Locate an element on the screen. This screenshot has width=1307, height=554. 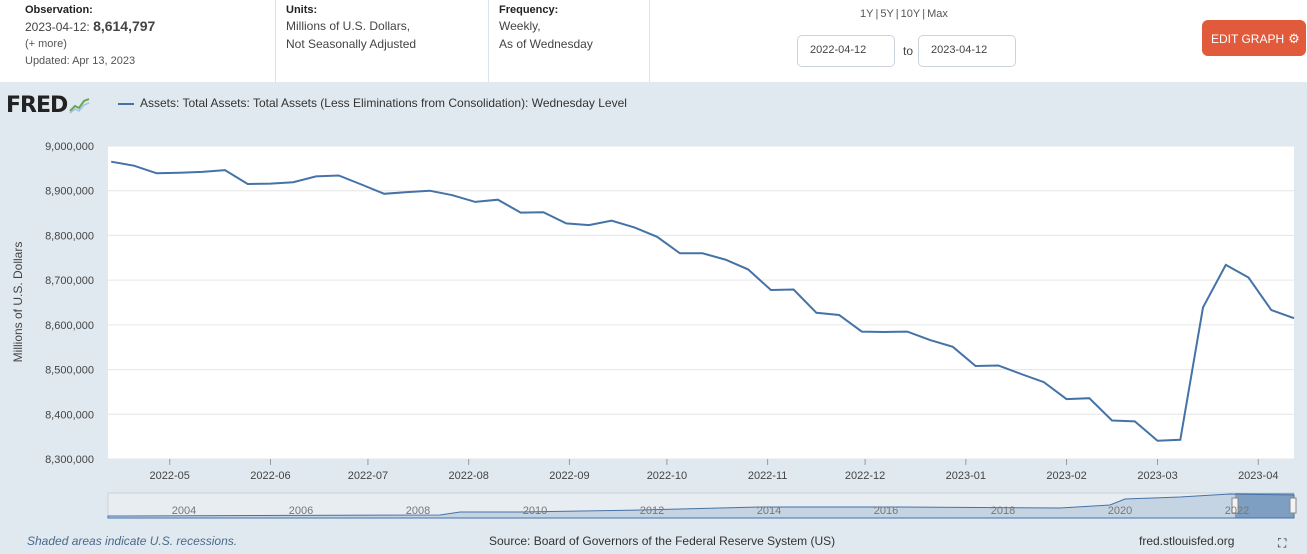
navigator-year-label: 2020 is located at coordinates (1120, 511).